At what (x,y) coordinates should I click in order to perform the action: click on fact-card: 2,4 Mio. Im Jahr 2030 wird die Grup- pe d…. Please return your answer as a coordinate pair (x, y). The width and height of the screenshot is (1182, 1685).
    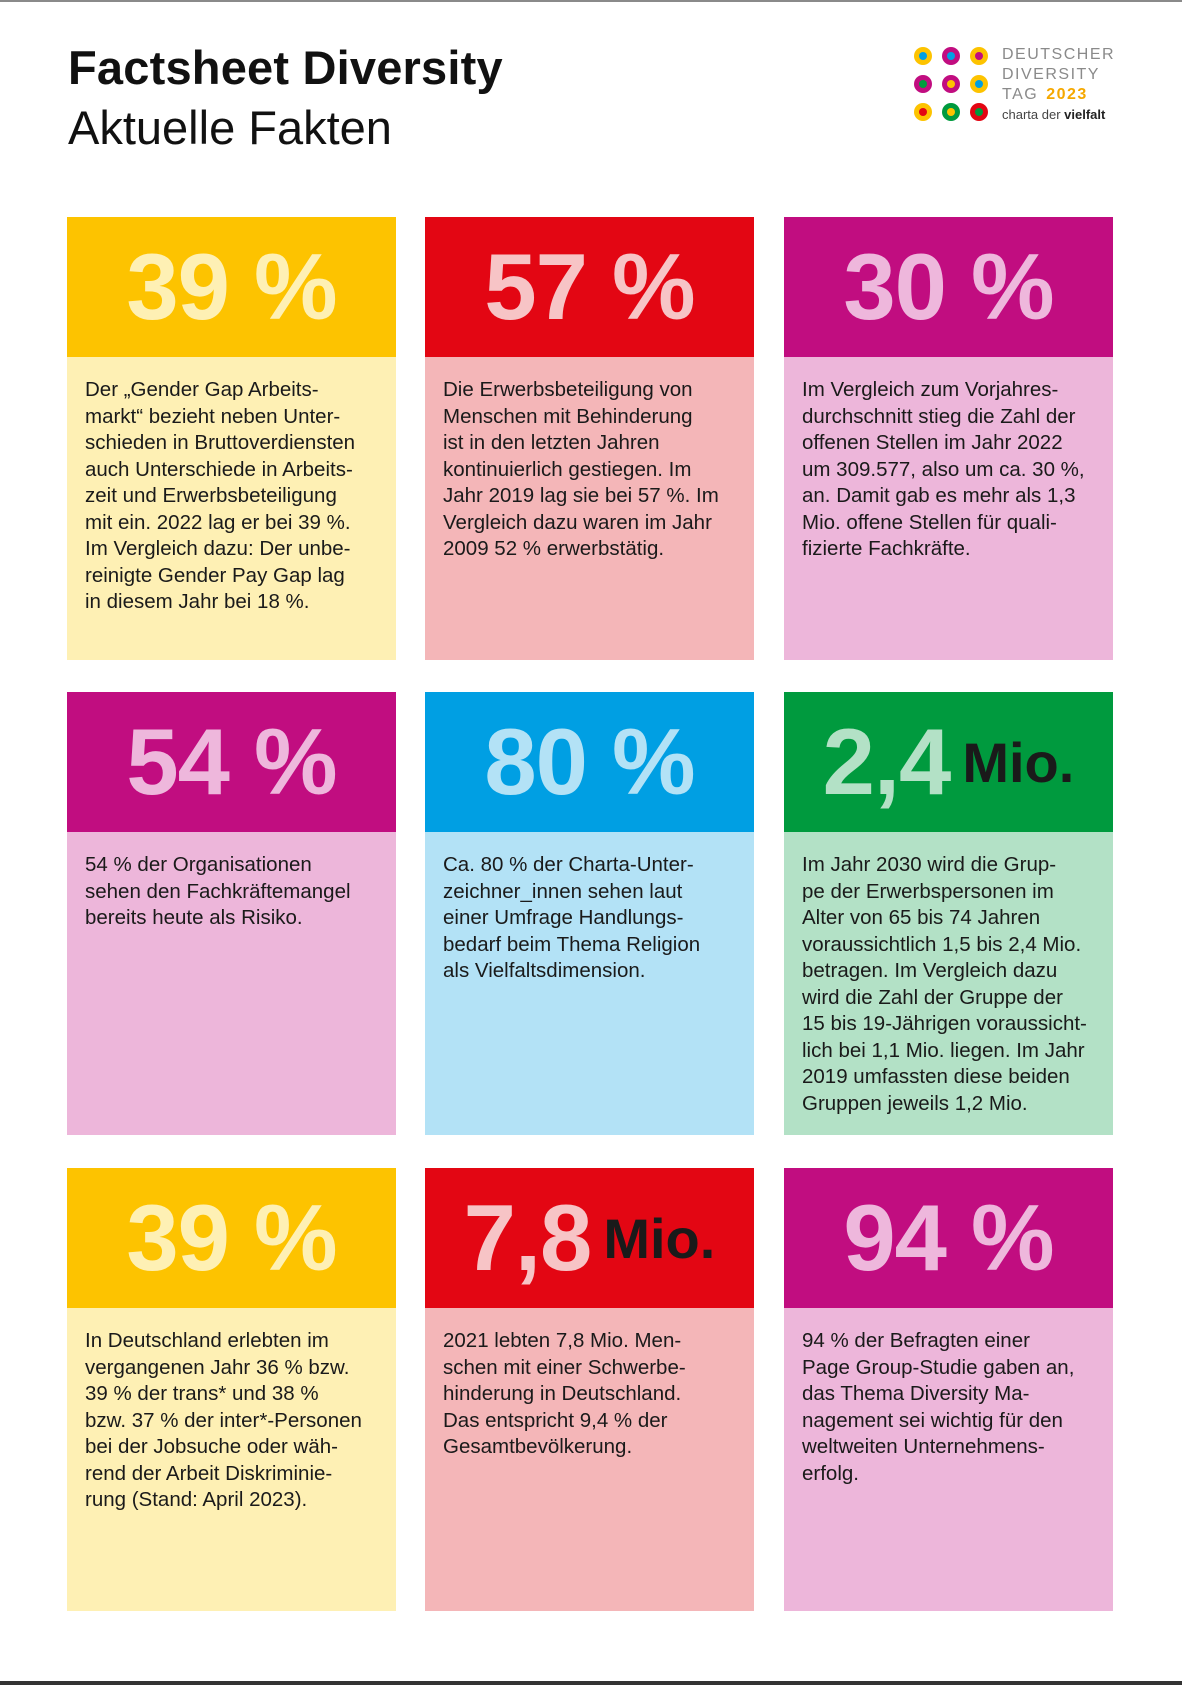
    Looking at the image, I should click on (948, 913).